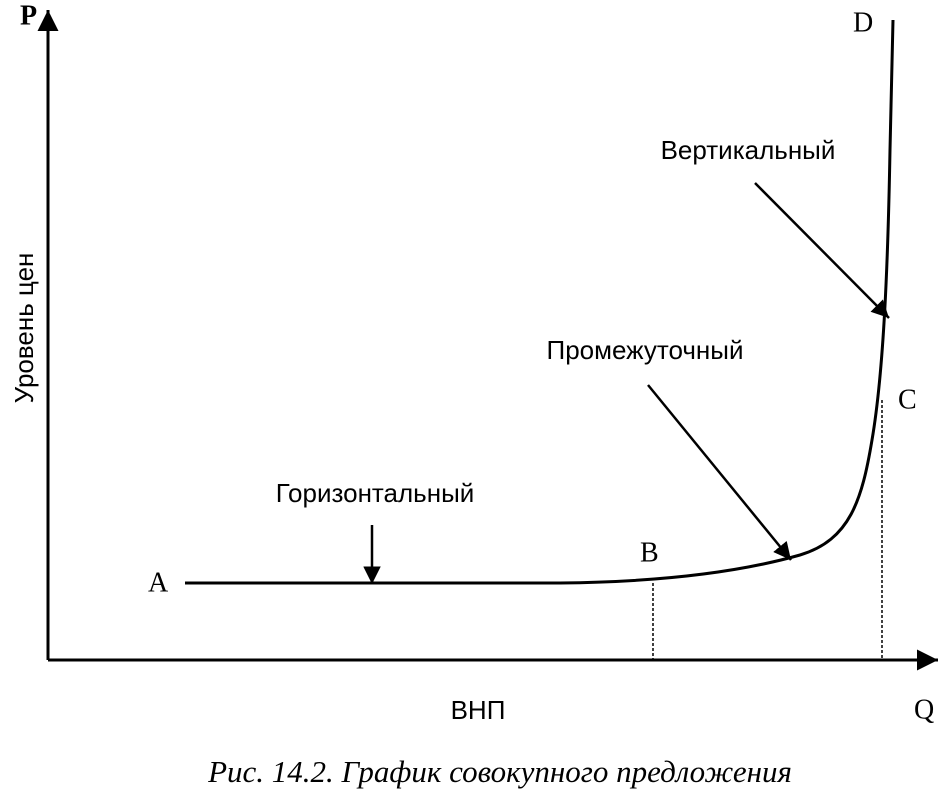 The image size is (942, 800). Describe the element at coordinates (907, 399) in the screenshot. I see `point-label: C` at that location.